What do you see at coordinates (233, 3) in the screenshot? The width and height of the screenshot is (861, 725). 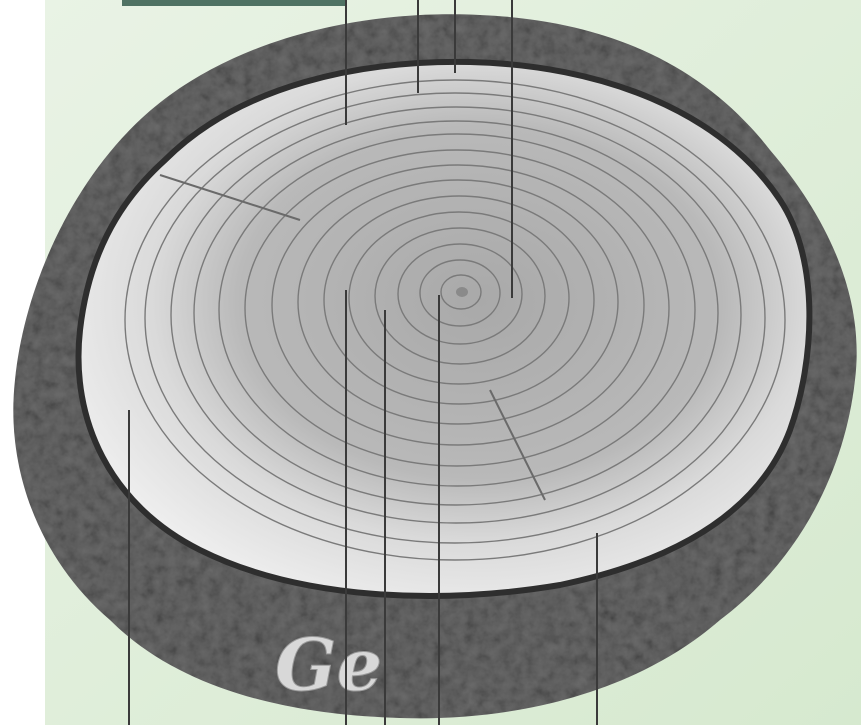 I see `header-bar` at bounding box center [233, 3].